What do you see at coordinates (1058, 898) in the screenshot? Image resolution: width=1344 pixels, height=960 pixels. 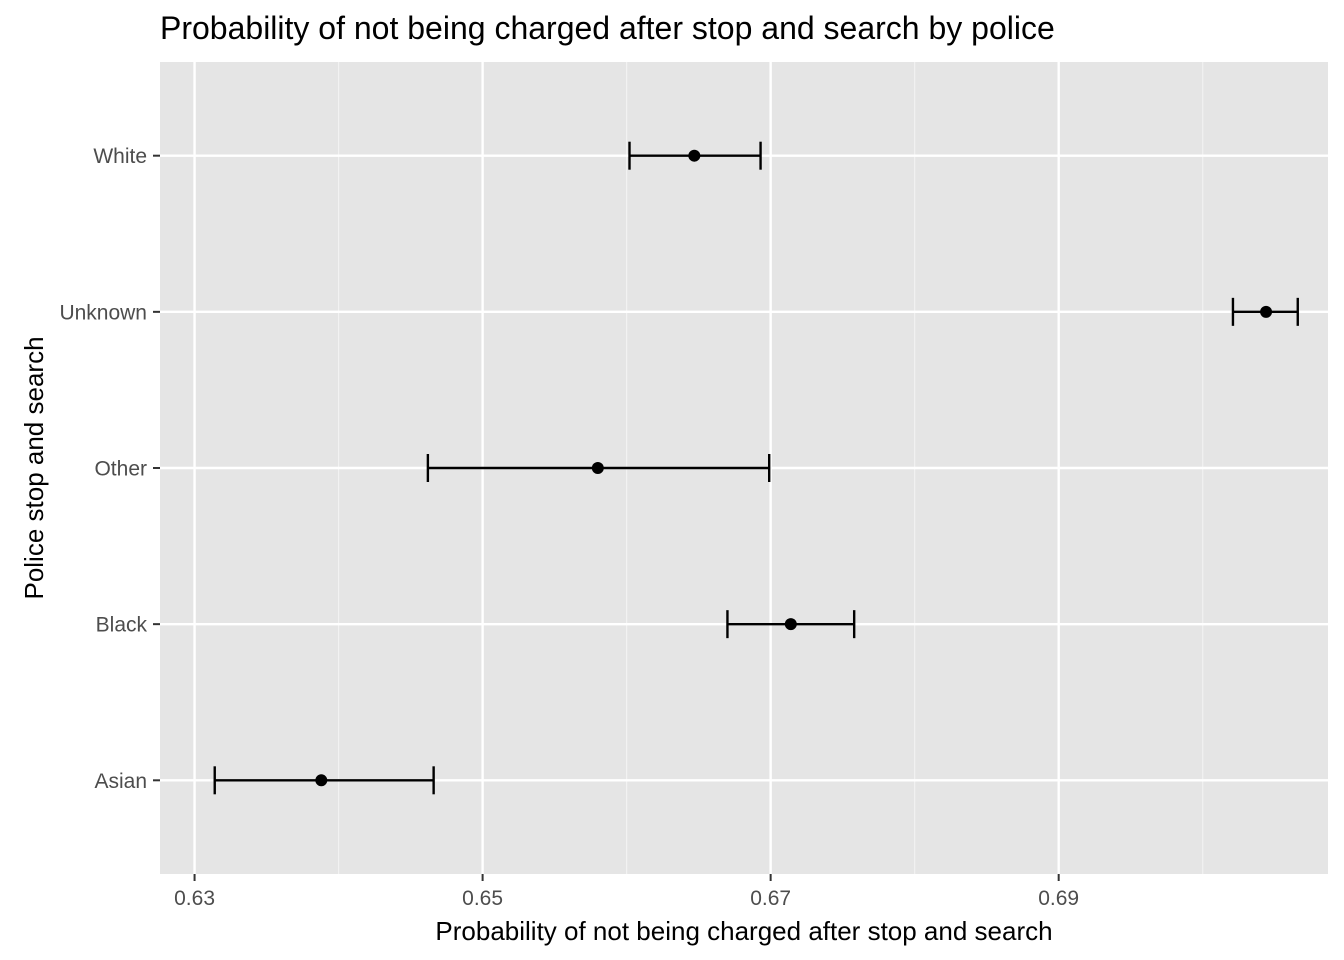 I see `x-tick-label: 0.69` at bounding box center [1058, 898].